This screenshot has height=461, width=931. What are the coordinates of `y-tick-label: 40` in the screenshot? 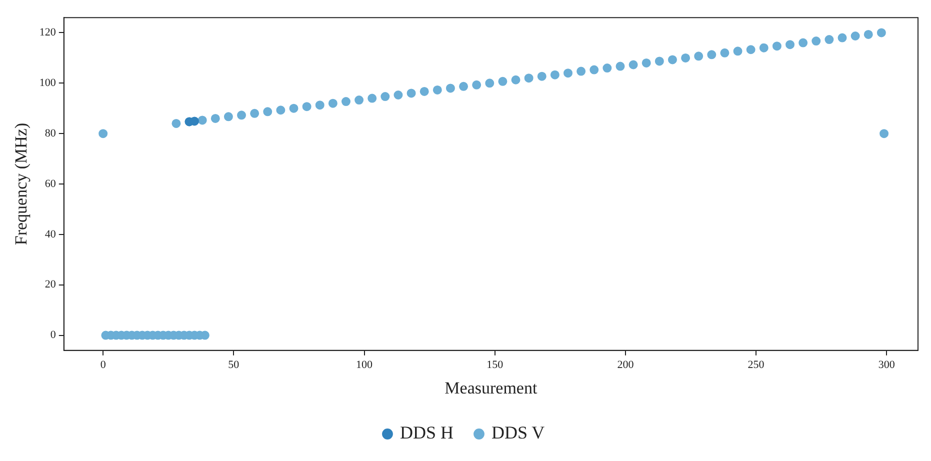 It's located at (50, 234).